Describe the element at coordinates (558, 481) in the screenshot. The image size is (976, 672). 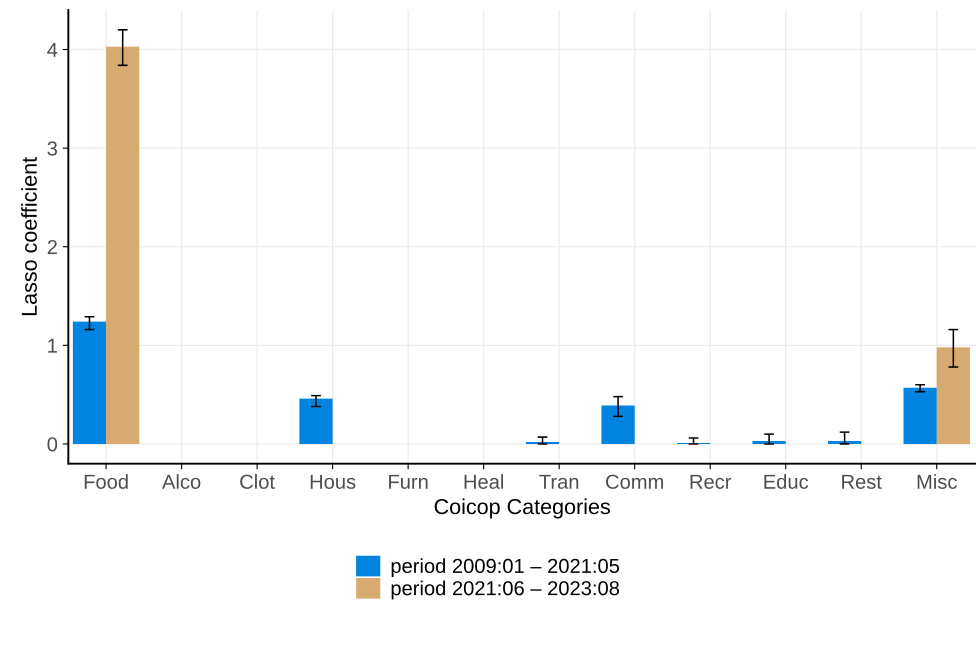
I see `x-tick-label: Tran` at that location.